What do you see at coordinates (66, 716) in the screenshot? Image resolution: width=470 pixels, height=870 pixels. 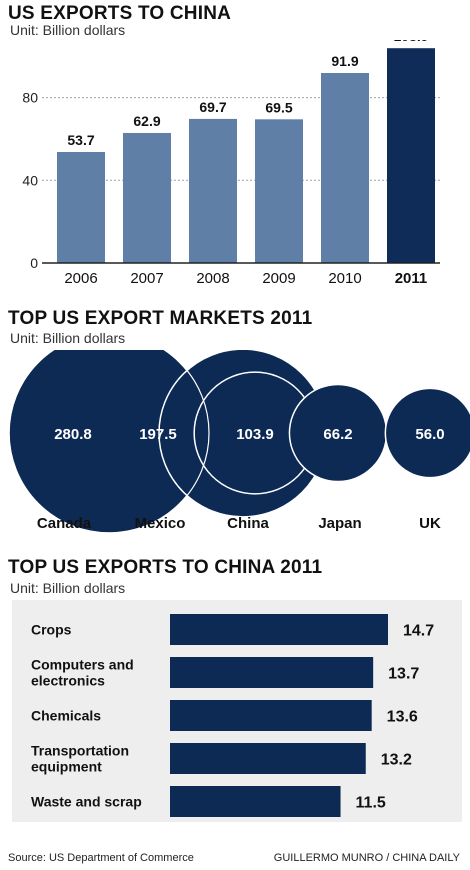 I see `category-label: Chemicals` at bounding box center [66, 716].